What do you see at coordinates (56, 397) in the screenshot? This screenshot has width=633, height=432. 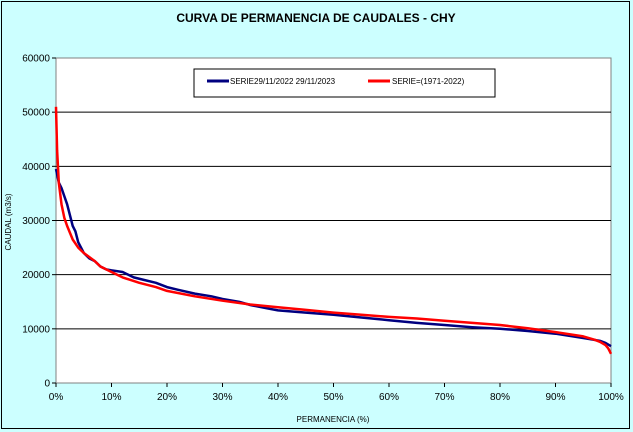 I see `x-tick-label: 0%` at bounding box center [56, 397].